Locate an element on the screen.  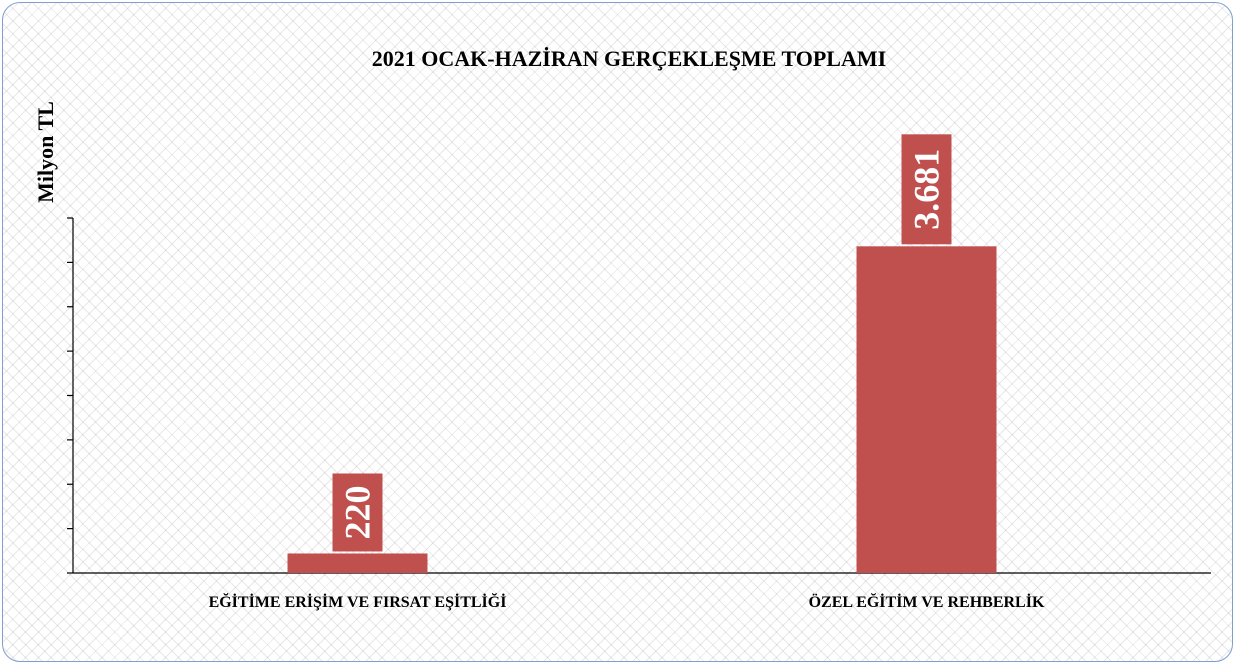
data-label: 3.681 is located at coordinates (927, 189).